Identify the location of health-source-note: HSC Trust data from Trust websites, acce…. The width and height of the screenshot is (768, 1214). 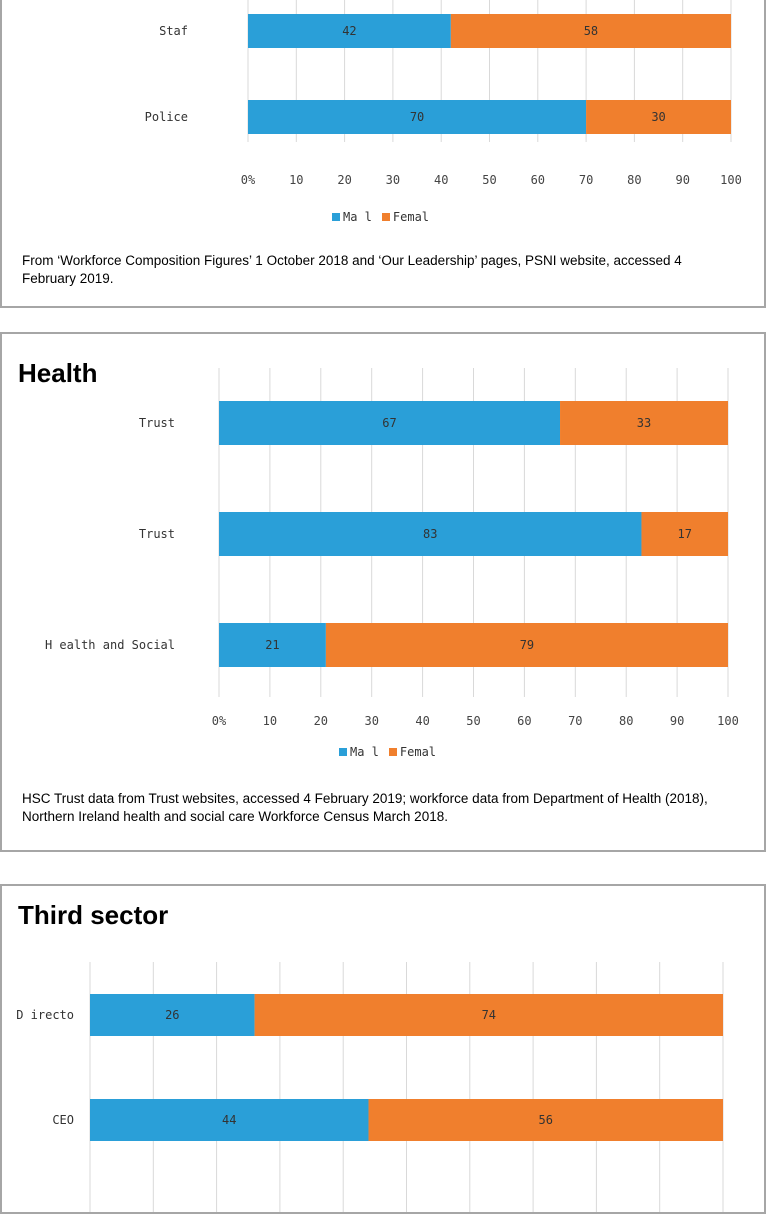
(365, 807).